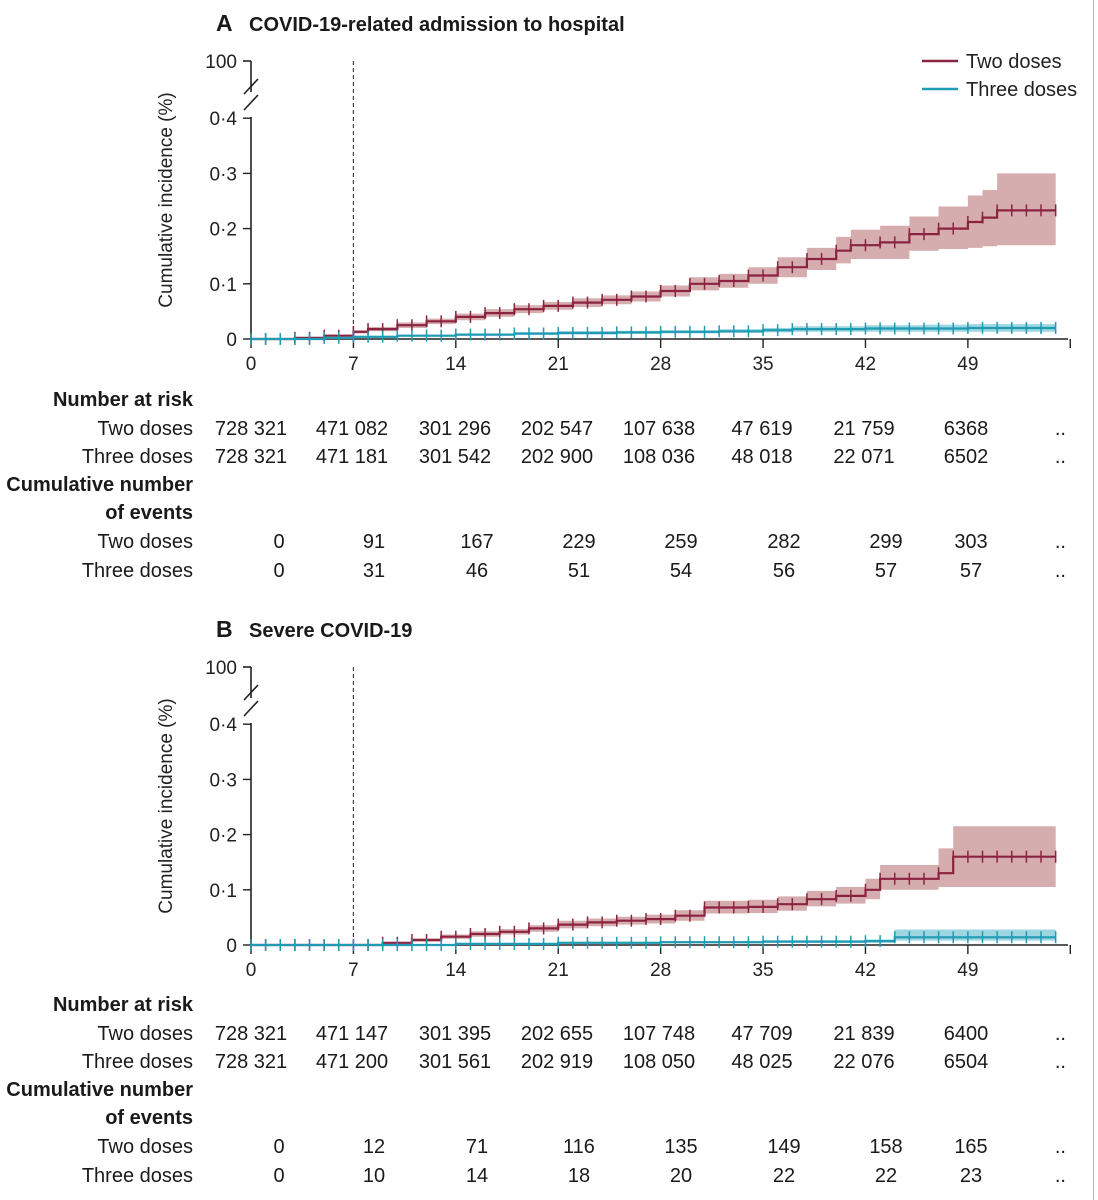  Describe the element at coordinates (374, 542) in the screenshot. I see `panel-a-events-cell: 91` at that location.